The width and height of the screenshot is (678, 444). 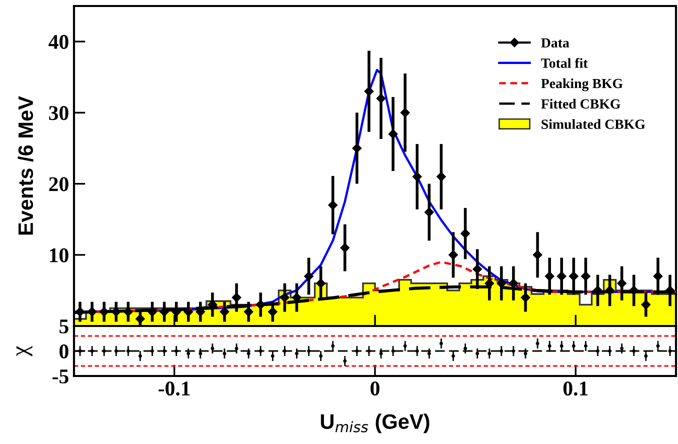 I want to click on legend-label: Data, so click(x=555, y=43).